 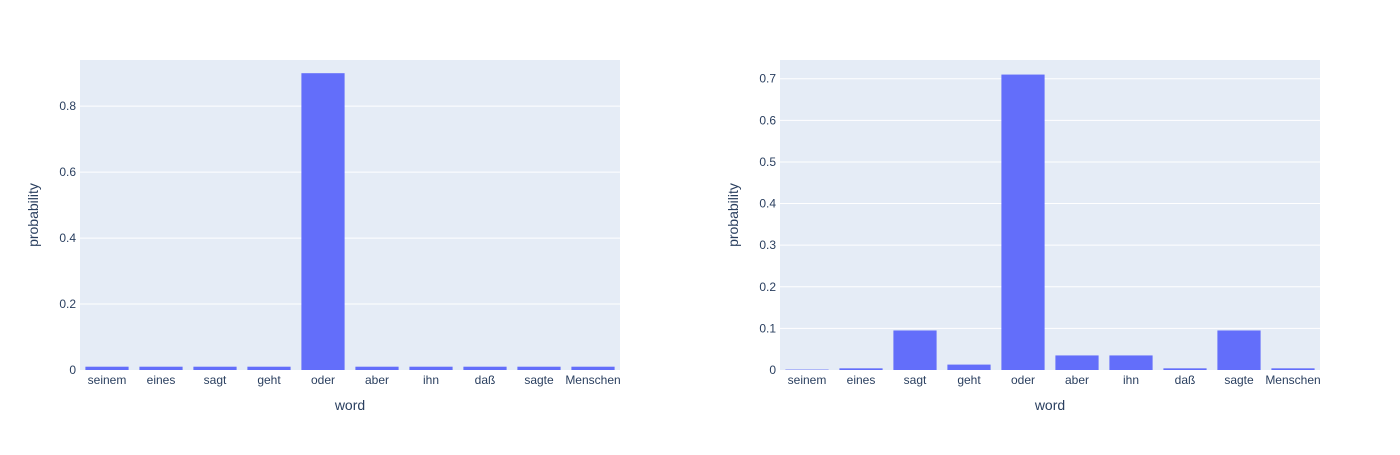 What do you see at coordinates (767, 162) in the screenshot?
I see `y-tick-label: 0.5` at bounding box center [767, 162].